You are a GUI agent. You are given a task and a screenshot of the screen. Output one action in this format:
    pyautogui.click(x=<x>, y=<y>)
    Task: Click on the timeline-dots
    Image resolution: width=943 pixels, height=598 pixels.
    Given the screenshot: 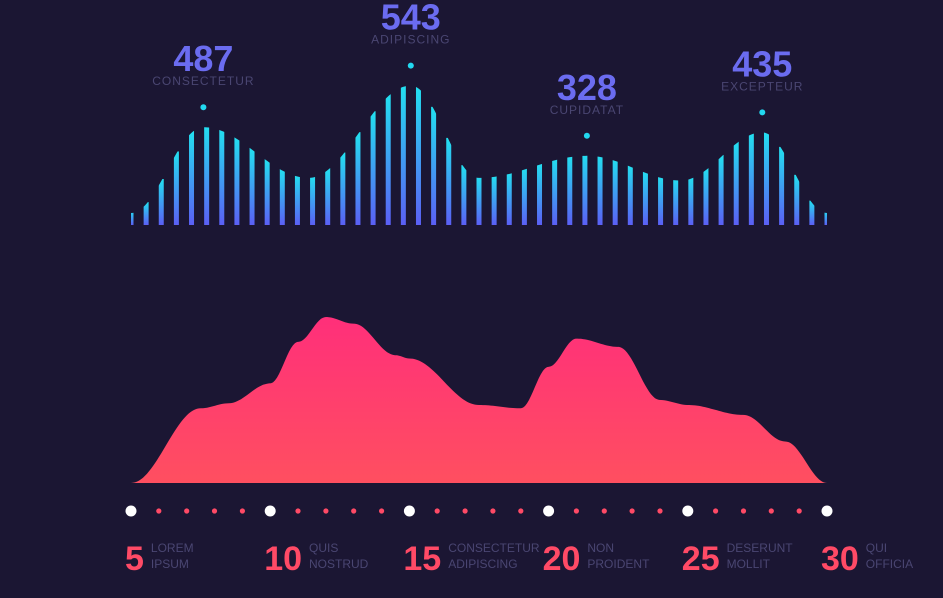 What is the action you would take?
    pyautogui.click(x=479, y=511)
    